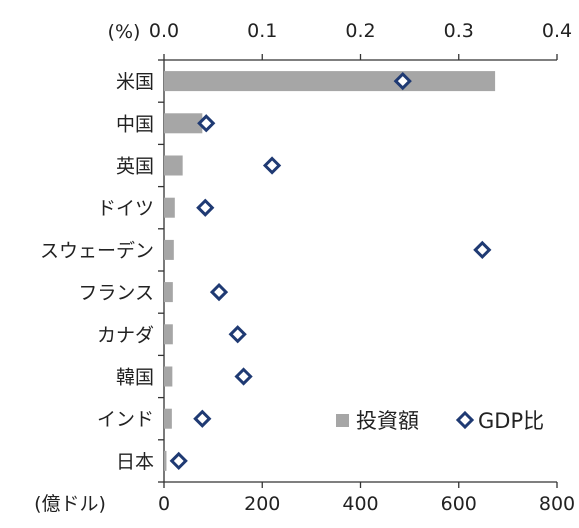 The height and width of the screenshot is (528, 579). I want to click on category-label: 米国, so click(135, 82).